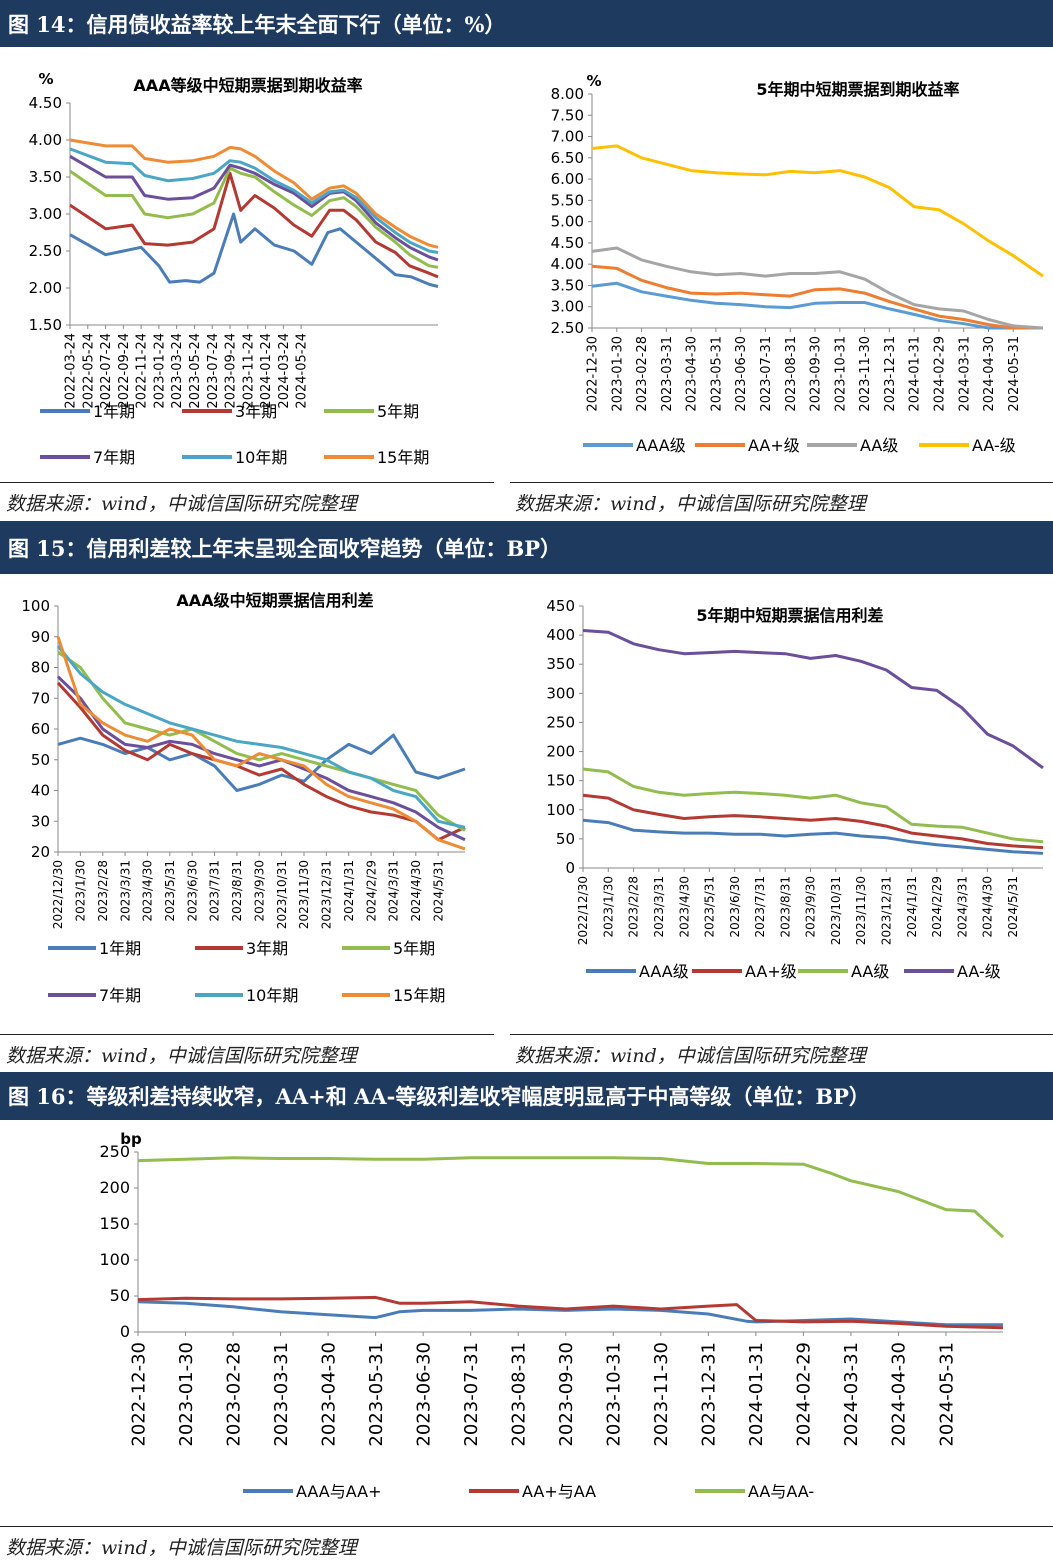 The height and width of the screenshot is (1561, 1053). What do you see at coordinates (40, 760) in the screenshot?
I see `y-tick-label: 50` at bounding box center [40, 760].